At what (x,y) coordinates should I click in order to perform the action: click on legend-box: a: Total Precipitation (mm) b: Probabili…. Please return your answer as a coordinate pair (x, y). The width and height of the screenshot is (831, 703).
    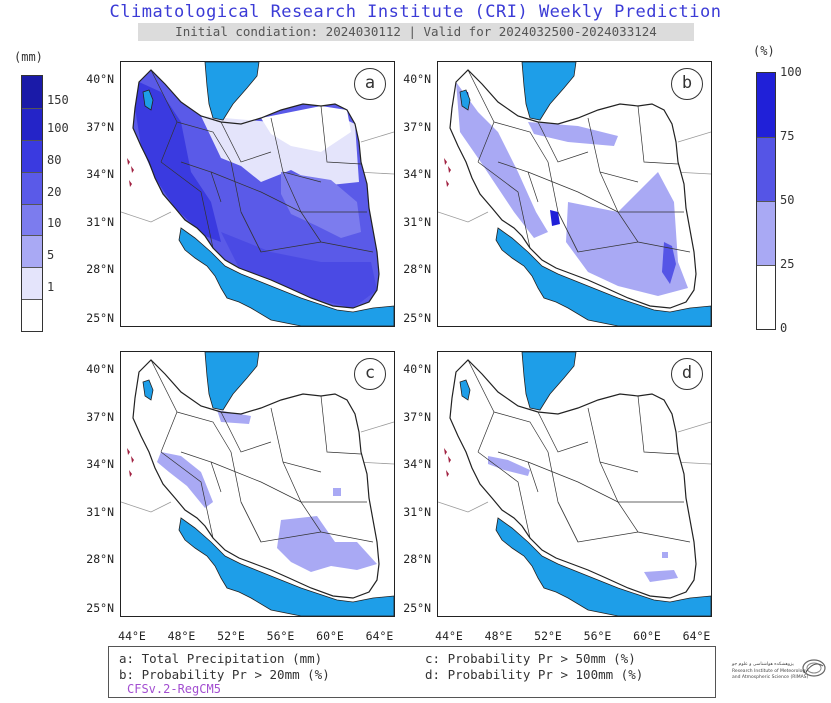
    Looking at the image, I should click on (412, 672).